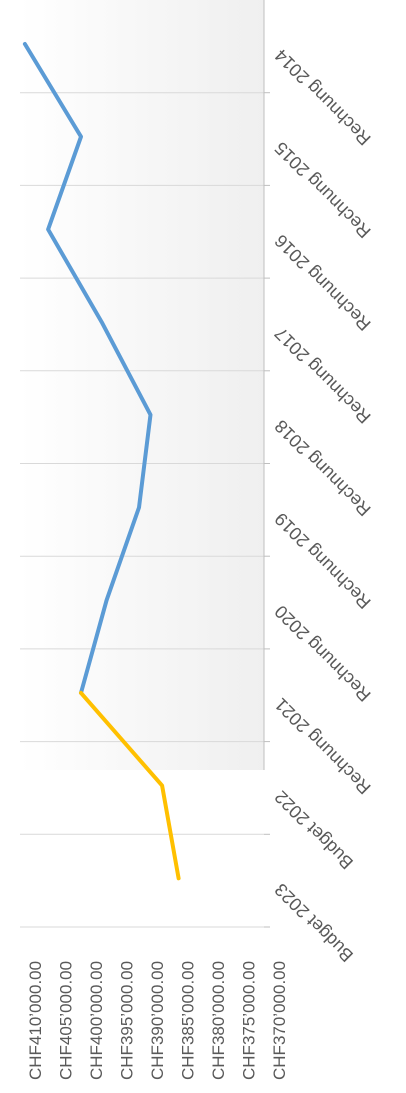 This screenshot has height=1093, width=406. What do you see at coordinates (323, 190) in the screenshot?
I see `category-tick-label: Rechnung 2015` at bounding box center [323, 190].